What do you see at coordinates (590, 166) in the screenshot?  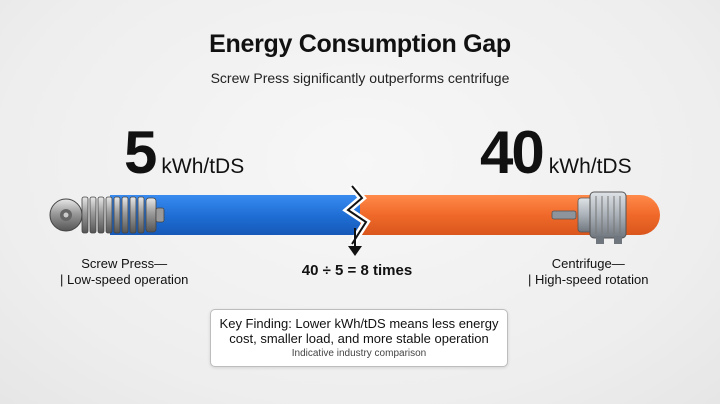 I see `centrifuge-unit: kWh/tDS` at bounding box center [590, 166].